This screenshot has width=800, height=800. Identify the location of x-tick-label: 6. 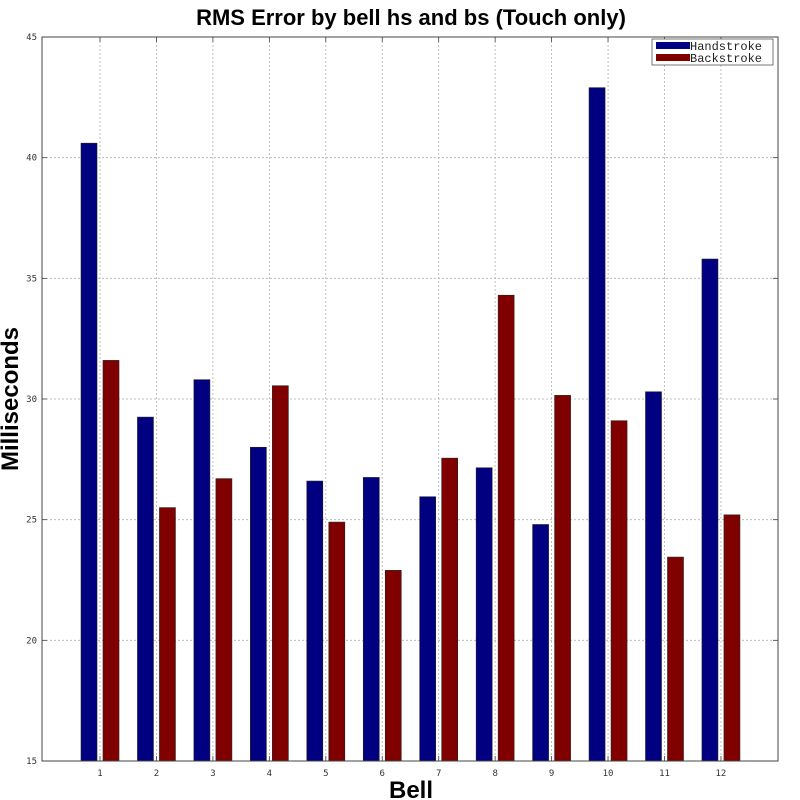
(382, 774).